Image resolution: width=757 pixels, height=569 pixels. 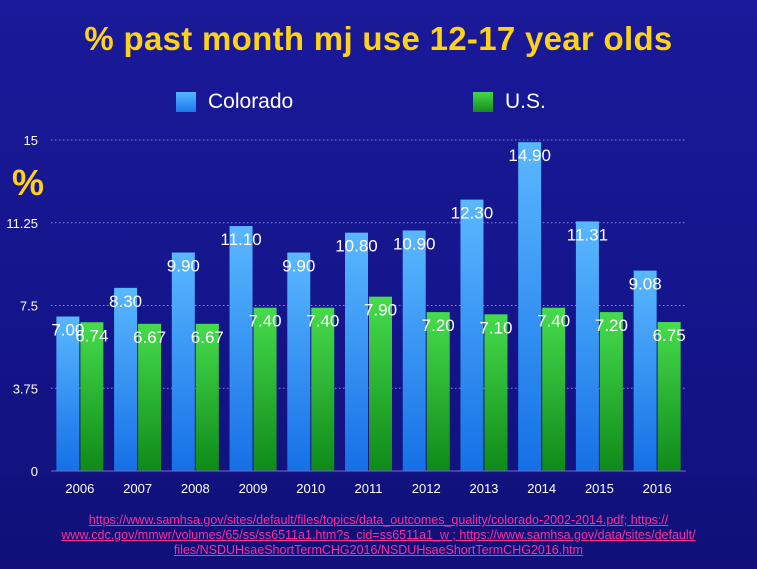 I want to click on x-tick-label: 2014, so click(x=541, y=488).